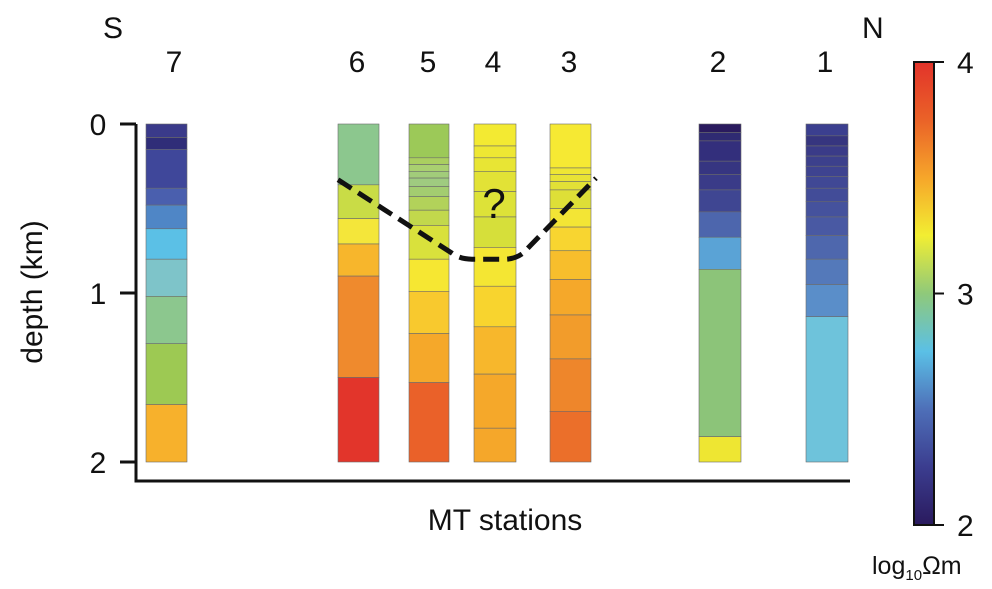  What do you see at coordinates (505, 520) in the screenshot?
I see `x-axis-label: MT stations` at bounding box center [505, 520].